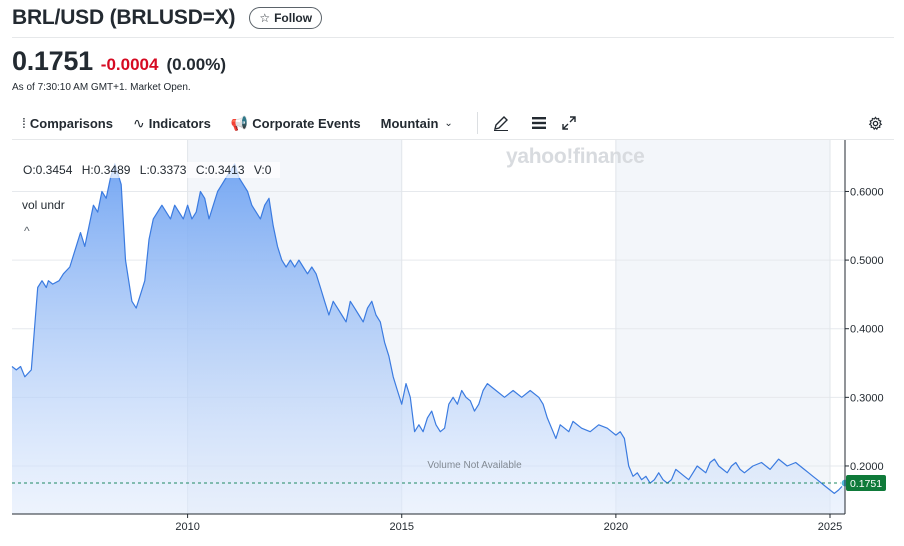 This screenshot has width=904, height=546. I want to click on indicators-label: Indicators, so click(179, 123).